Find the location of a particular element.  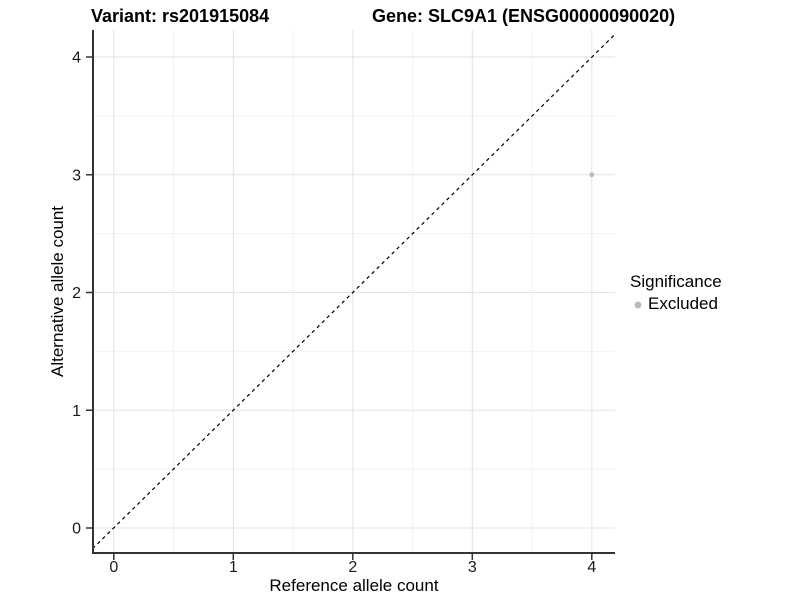

y-tick-label: 3 is located at coordinates (76, 175).